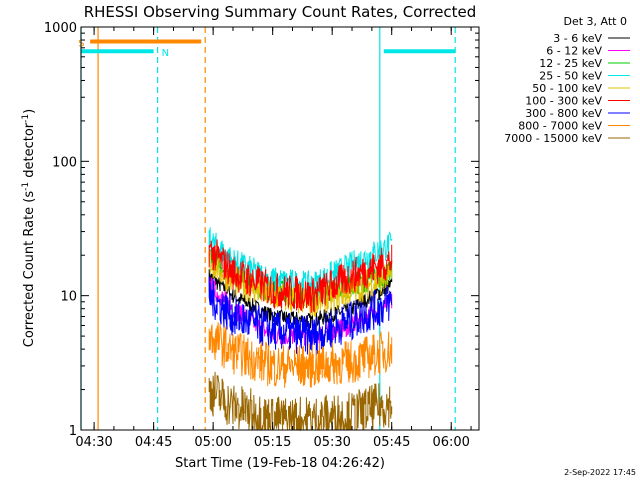  I want to click on y-tick-label: 100, so click(64, 162).